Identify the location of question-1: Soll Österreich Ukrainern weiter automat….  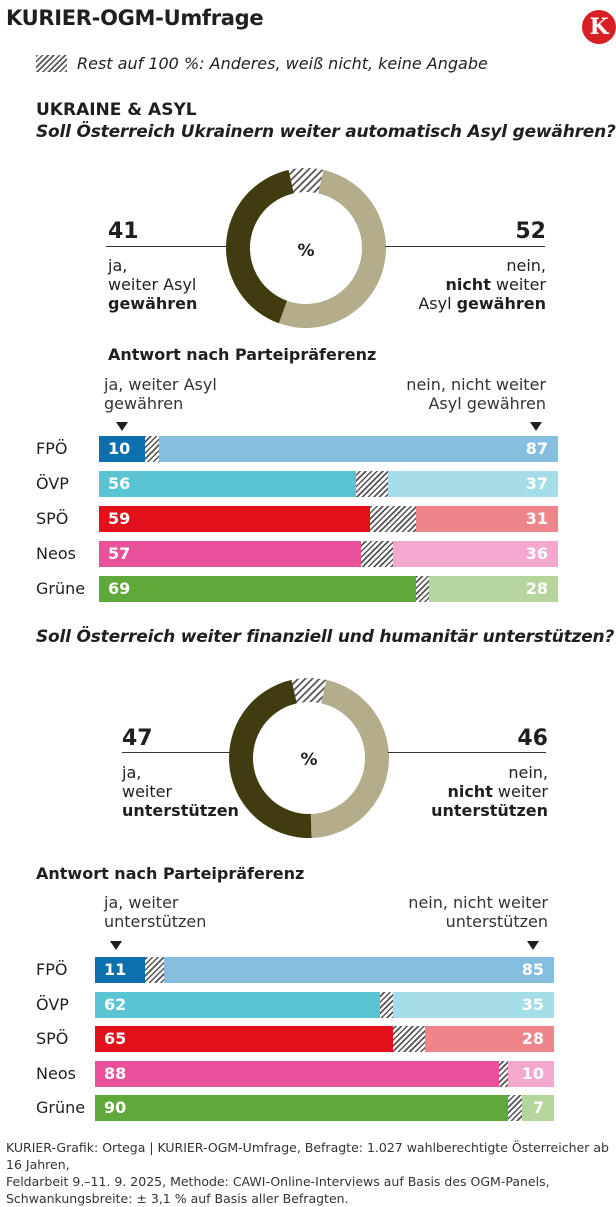
(326, 132).